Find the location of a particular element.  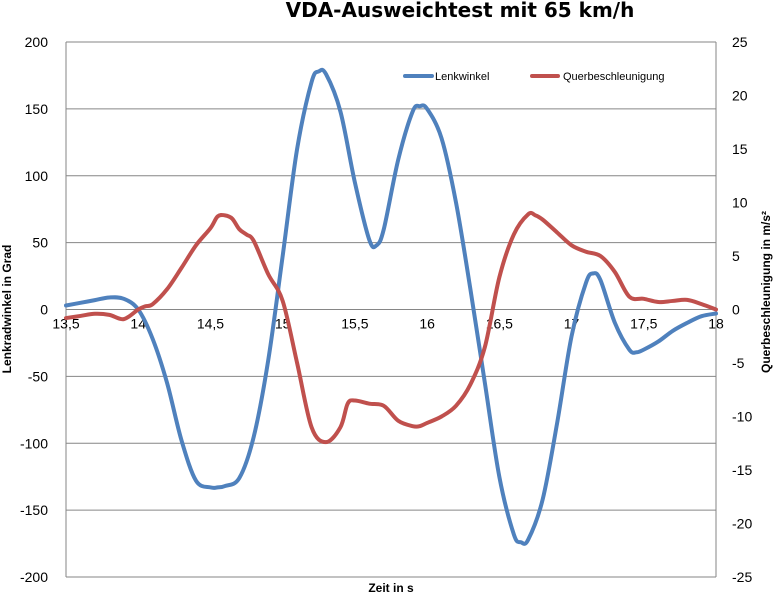

y-left-tick-label: -50 is located at coordinates (38, 376).